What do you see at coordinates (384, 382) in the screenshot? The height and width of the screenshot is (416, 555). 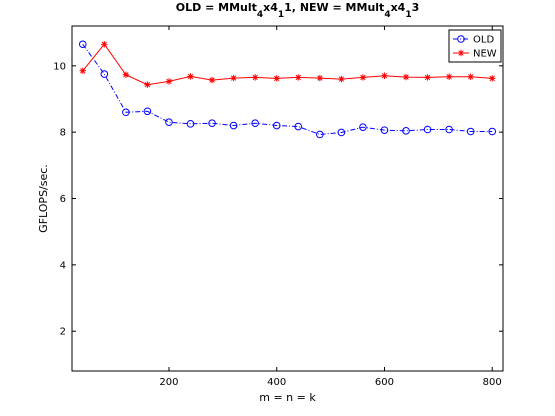 I see `x-tick-label: 600` at bounding box center [384, 382].